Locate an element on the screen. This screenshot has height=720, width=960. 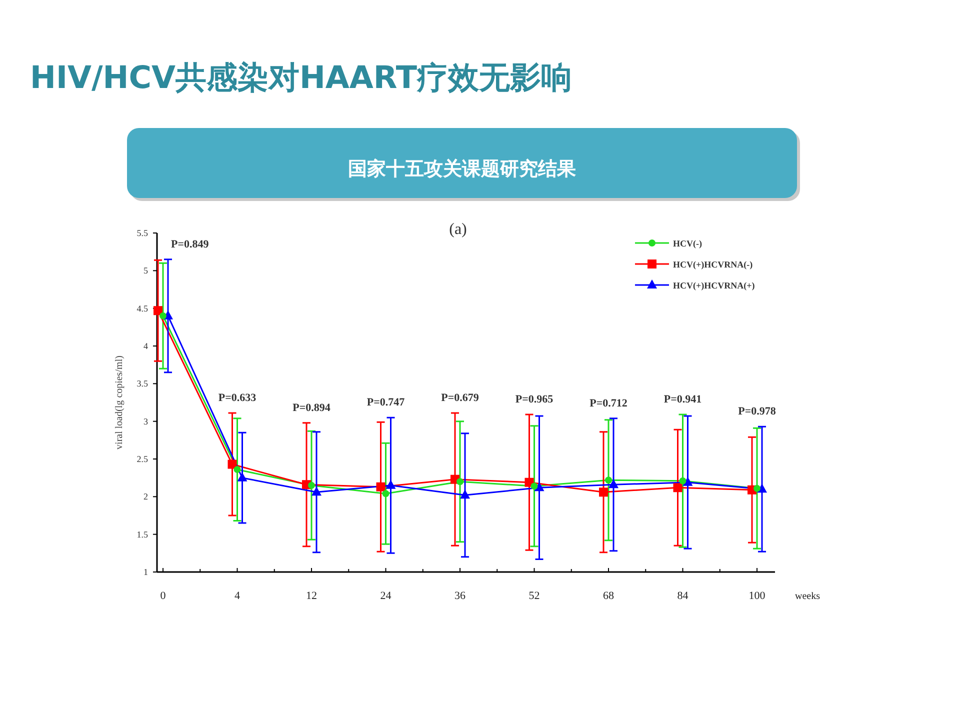
legend-label: HCV(-) is located at coordinates (687, 243).